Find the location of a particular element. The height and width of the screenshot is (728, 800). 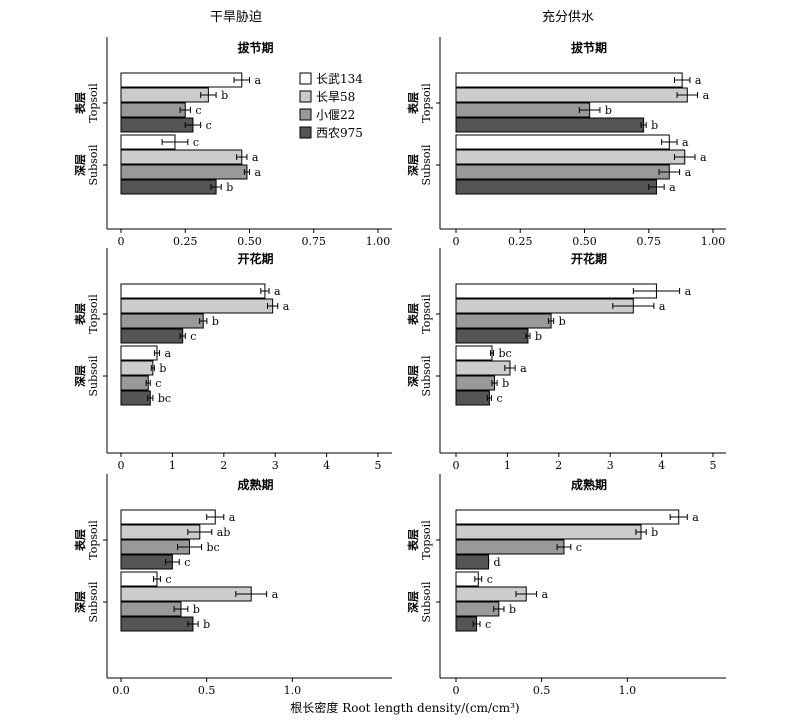

significance-letter: d is located at coordinates (497, 562).